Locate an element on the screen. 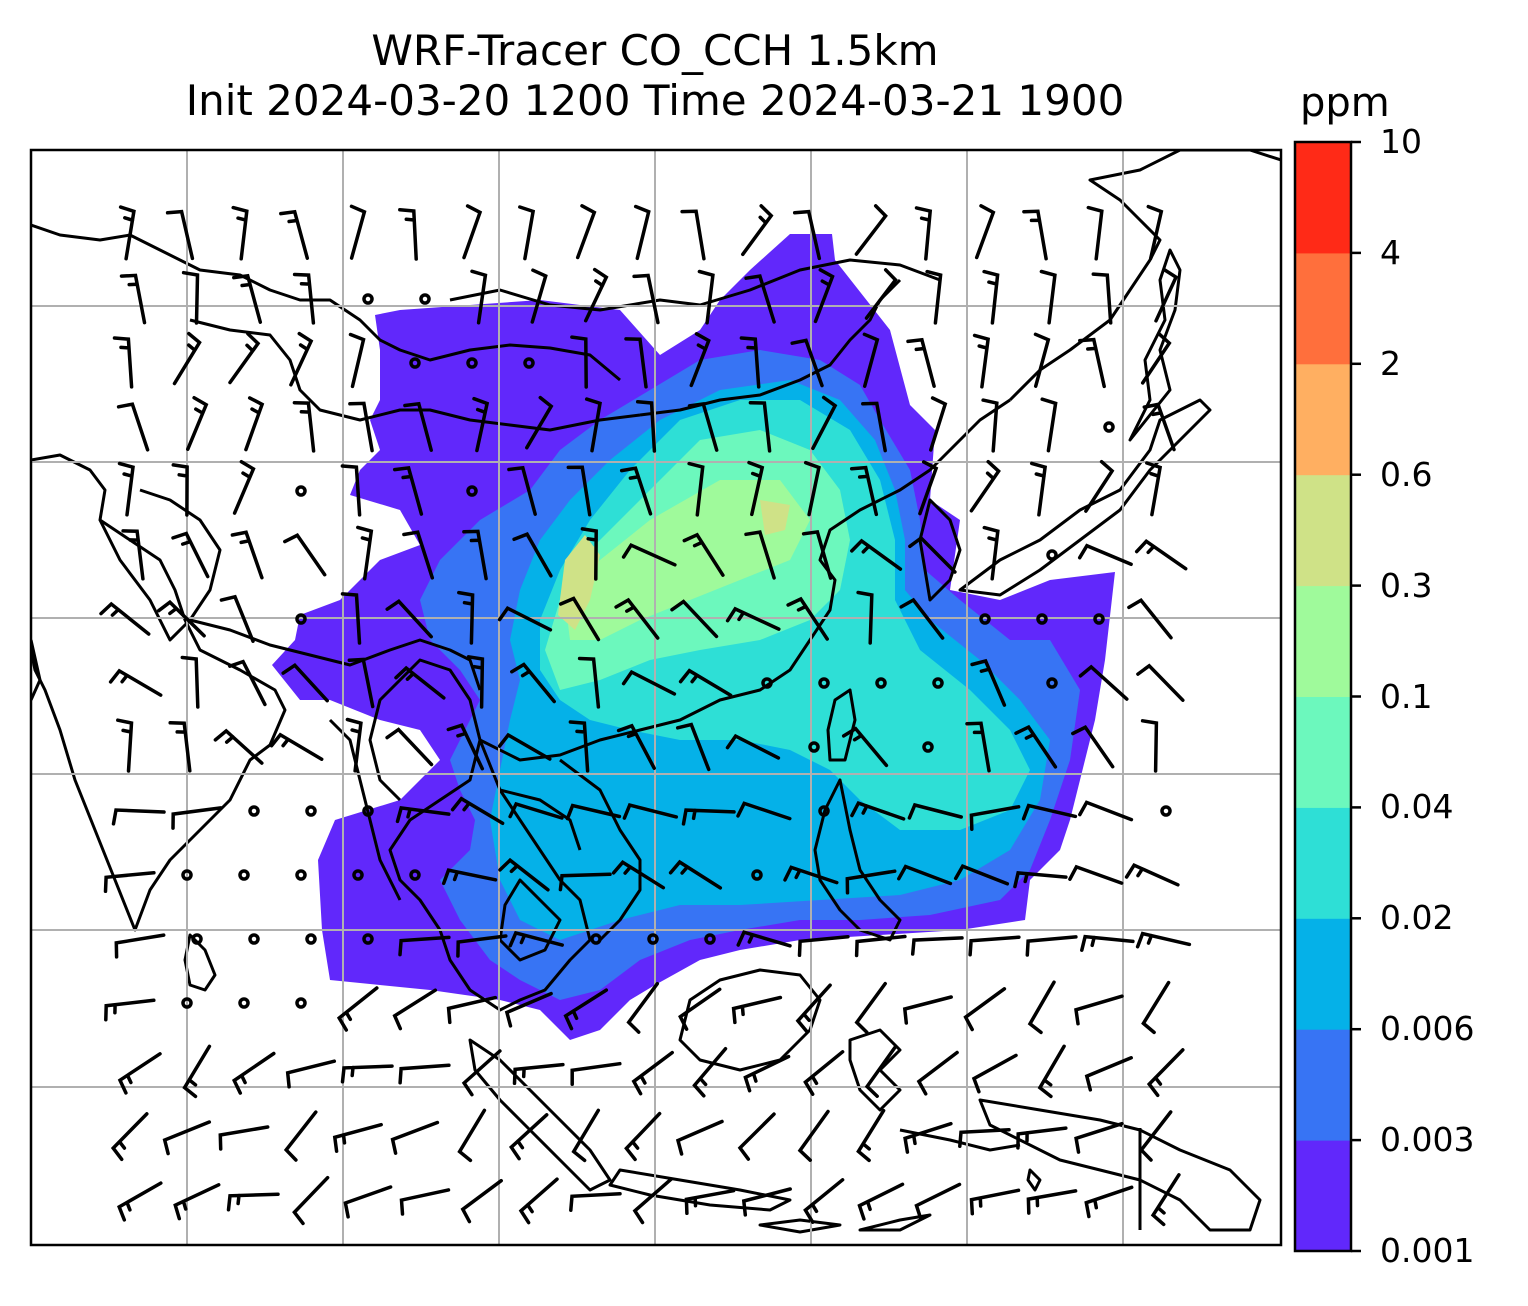 The image size is (1528, 1306). coastline-gulf-of-thailand is located at coordinates (530, 920).